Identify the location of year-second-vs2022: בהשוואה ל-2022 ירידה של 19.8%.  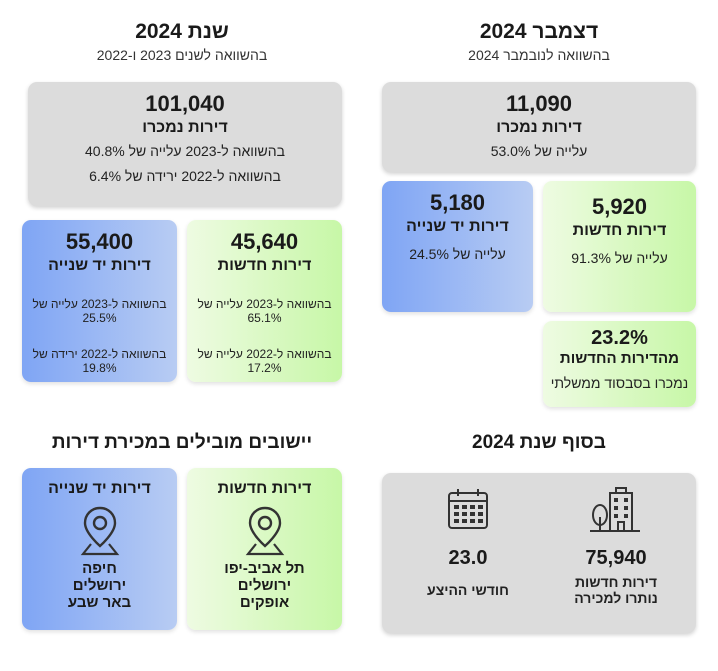
(99, 361).